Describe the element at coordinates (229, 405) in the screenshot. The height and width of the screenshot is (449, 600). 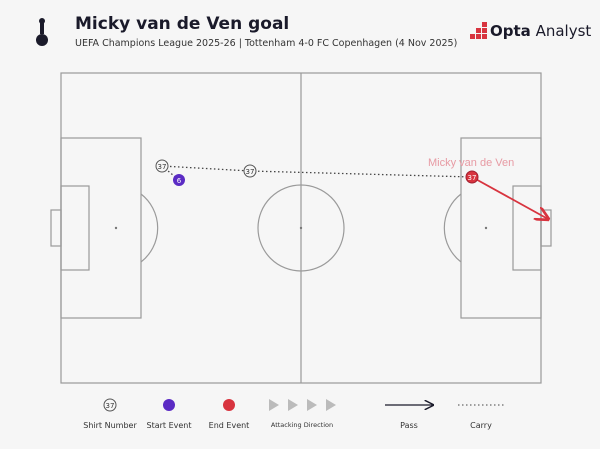
I see `legend-end-icon` at that location.